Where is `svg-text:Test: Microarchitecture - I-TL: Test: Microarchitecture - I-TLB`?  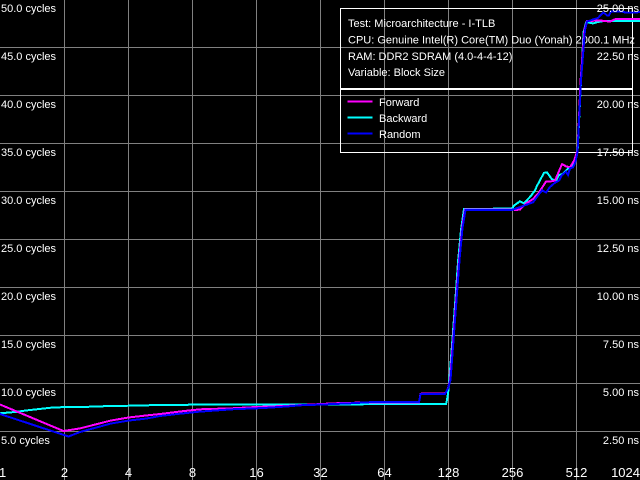
svg-text:Test: Microarchitecture - I-TL: Test: Microarchitecture - I-TLB is located at coordinates (421, 24).